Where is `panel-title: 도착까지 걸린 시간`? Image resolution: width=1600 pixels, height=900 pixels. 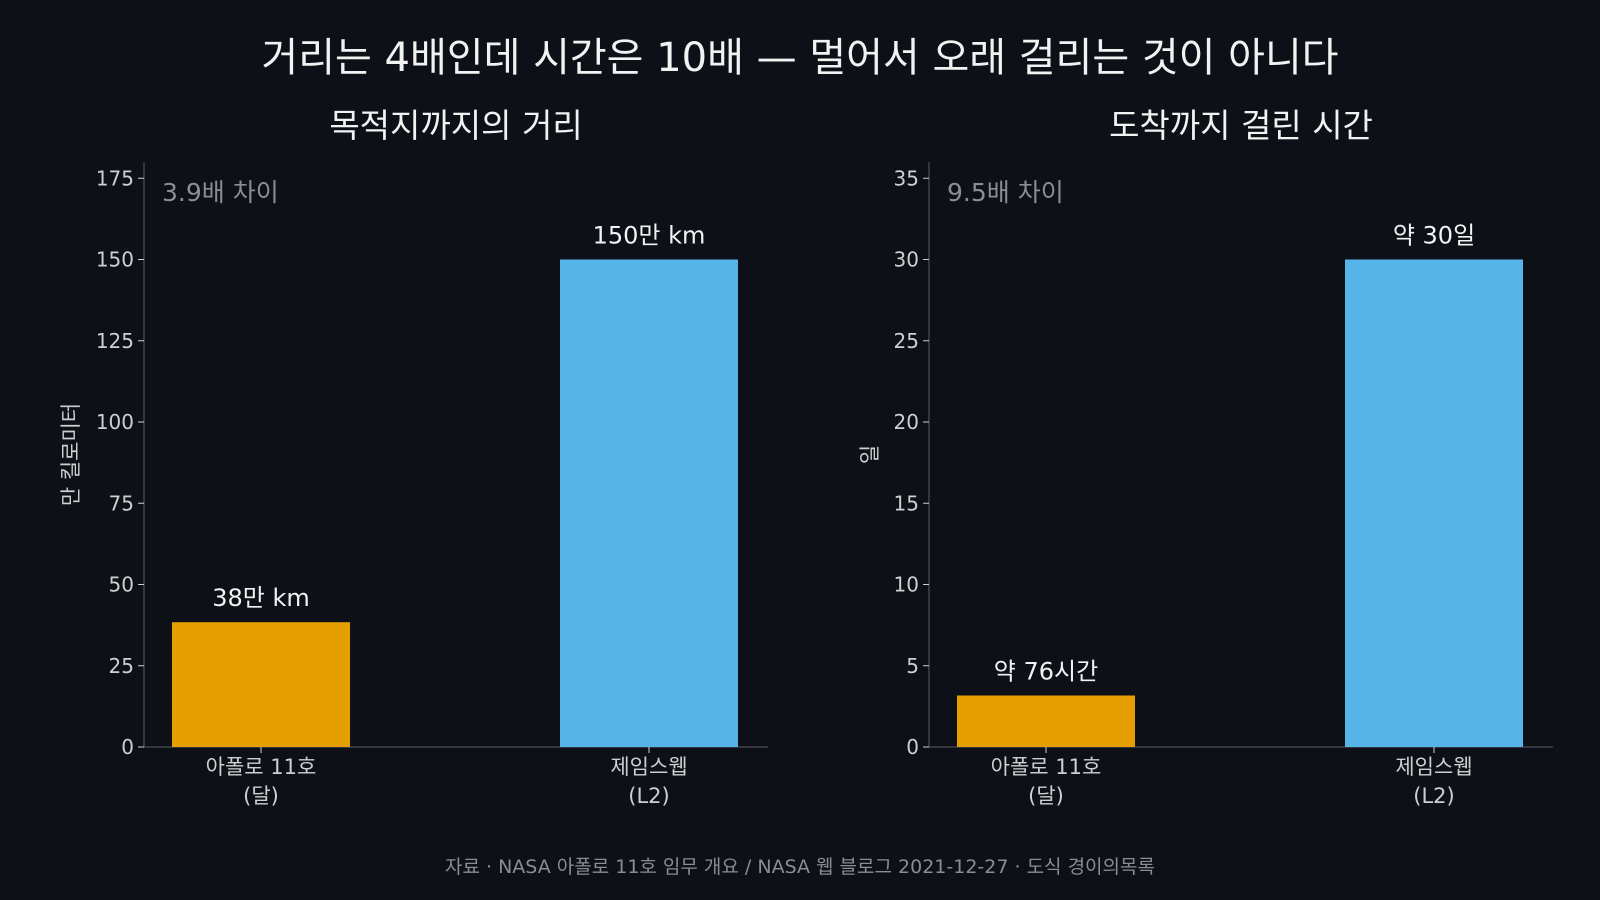
panel-title: 도착까지 걸린 시간 is located at coordinates (1241, 125).